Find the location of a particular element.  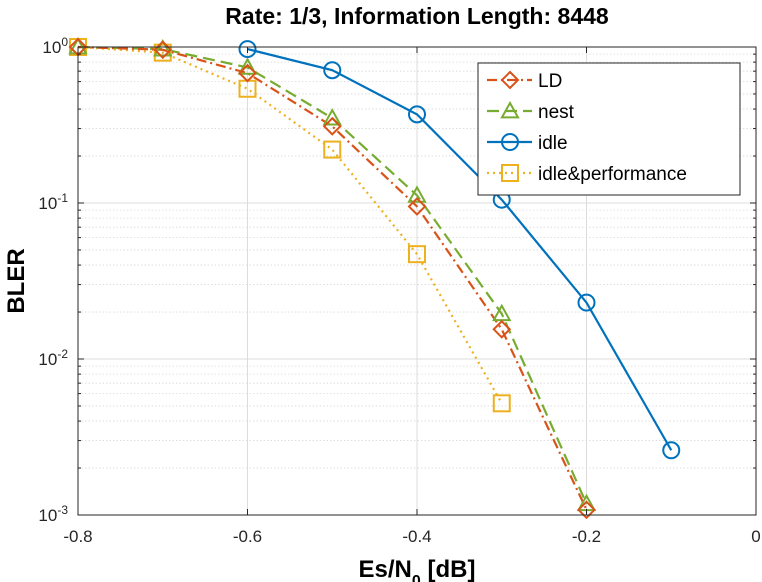

legend-marker-ld is located at coordinates (510, 80).